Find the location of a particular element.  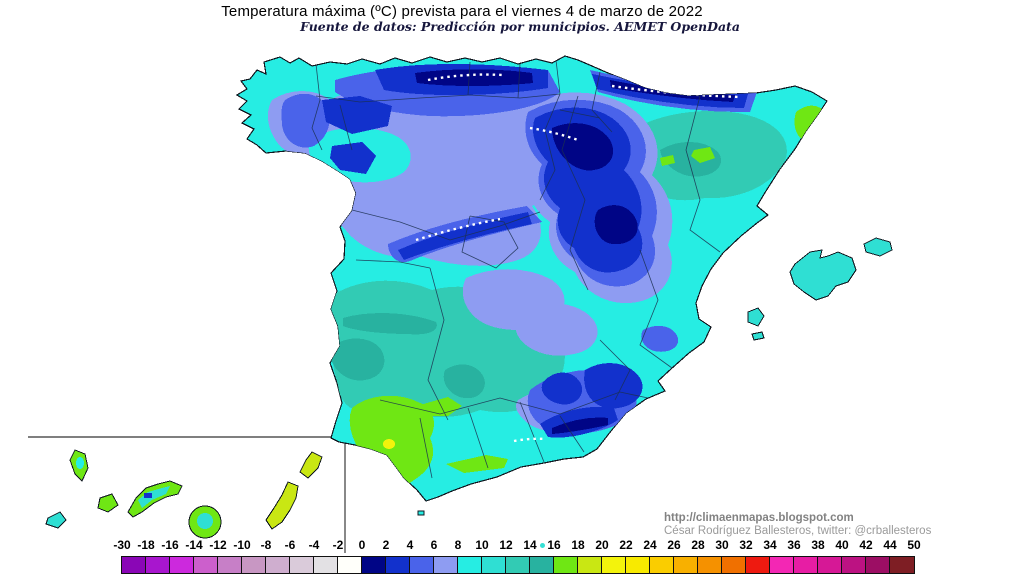

island-tenerife is located at coordinates (155, 499).